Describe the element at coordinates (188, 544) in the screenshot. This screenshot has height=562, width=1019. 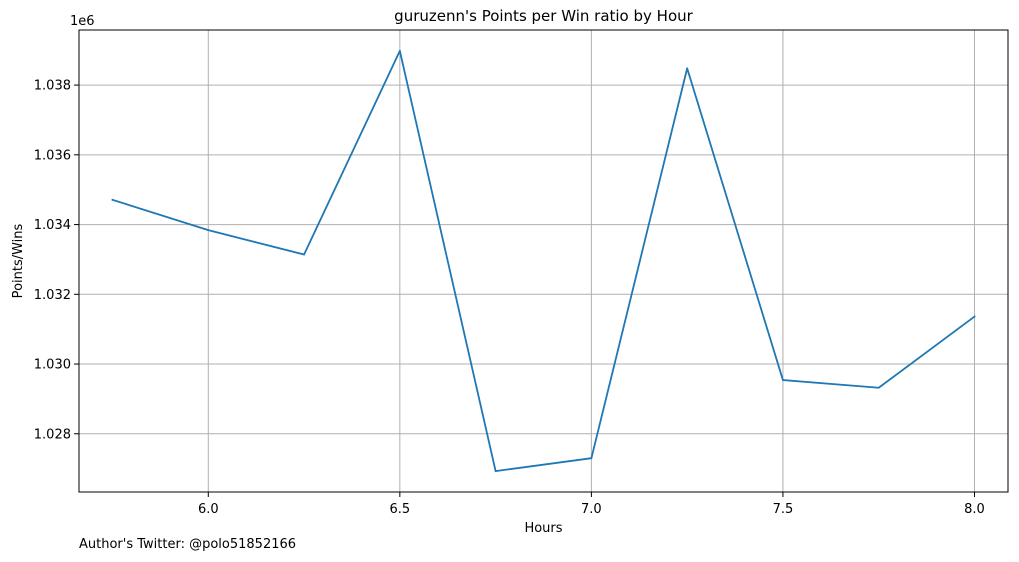
I see `author-credit: Author's Twitter: @polo51852166` at that location.